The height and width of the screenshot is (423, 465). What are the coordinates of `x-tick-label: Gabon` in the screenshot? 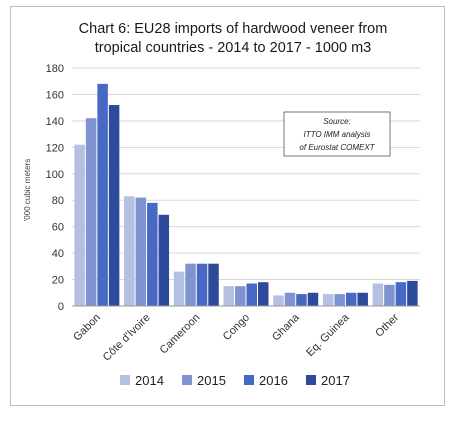 It's located at (87, 328).